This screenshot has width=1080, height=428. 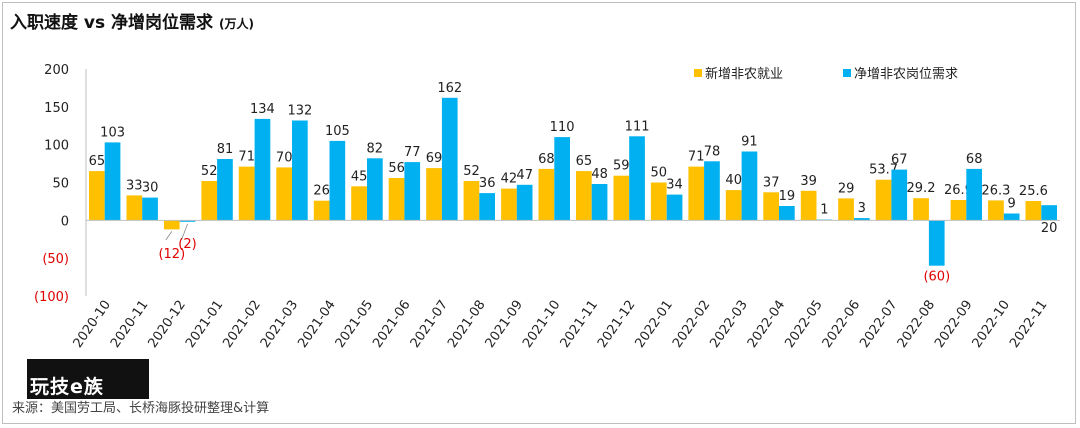 What do you see at coordinates (599, 174) in the screenshot?
I see `data-label: 48` at bounding box center [599, 174].